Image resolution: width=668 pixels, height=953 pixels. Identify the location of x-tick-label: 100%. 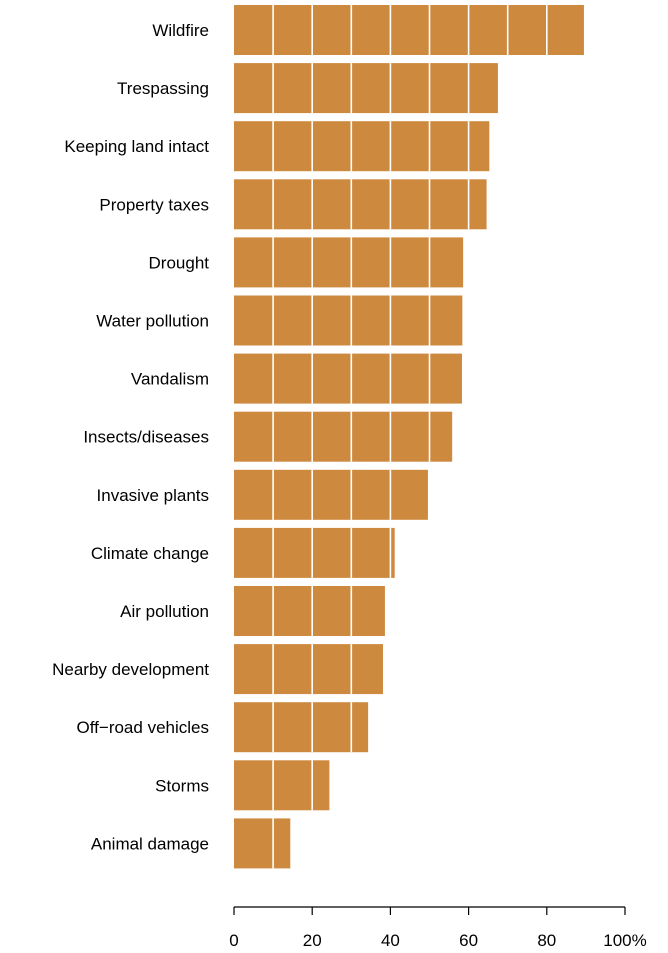
(624, 940).